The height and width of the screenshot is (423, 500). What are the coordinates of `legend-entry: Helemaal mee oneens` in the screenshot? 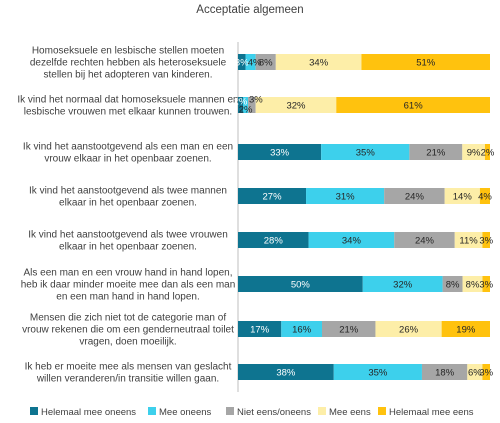 It's located at (88, 412).